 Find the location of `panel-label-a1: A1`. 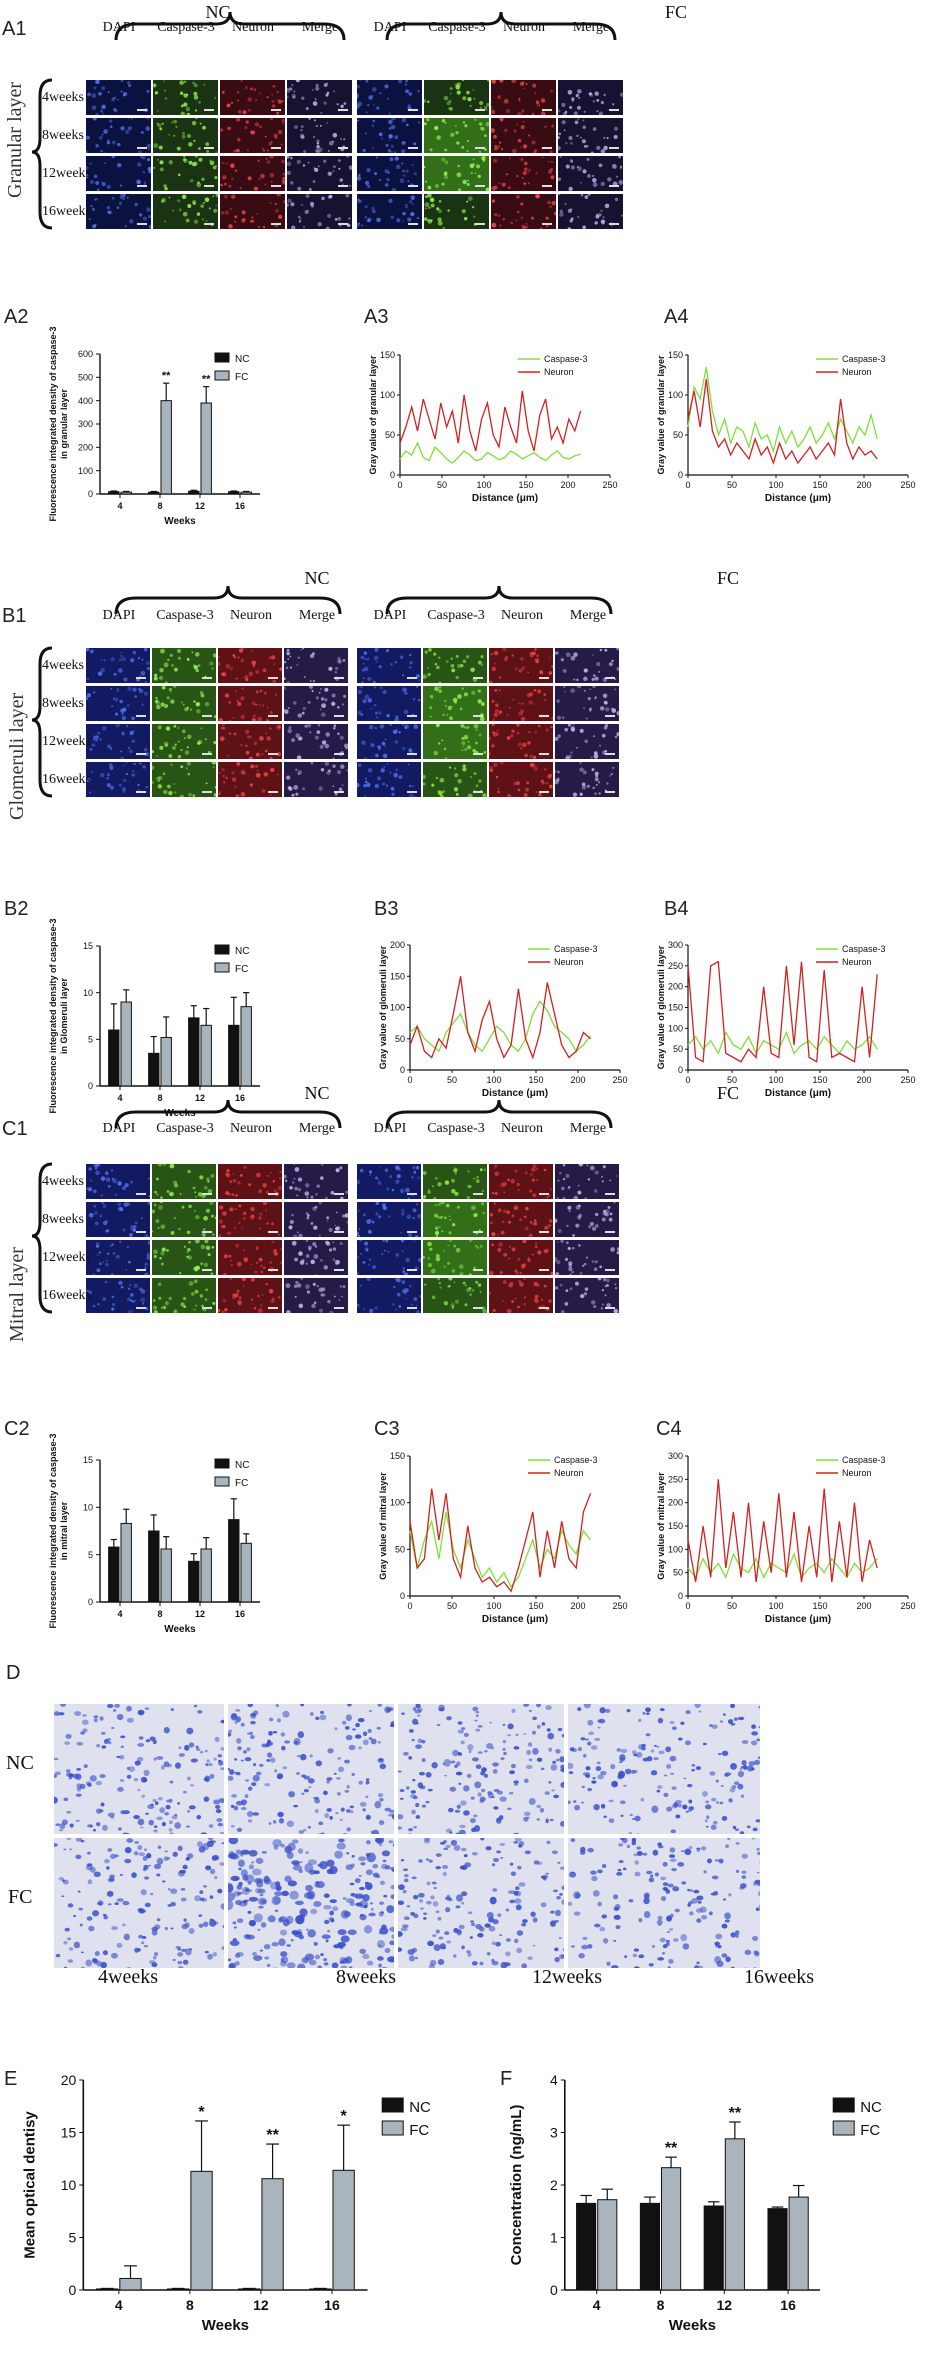

panel-label-a1: A1 is located at coordinates (14, 29).